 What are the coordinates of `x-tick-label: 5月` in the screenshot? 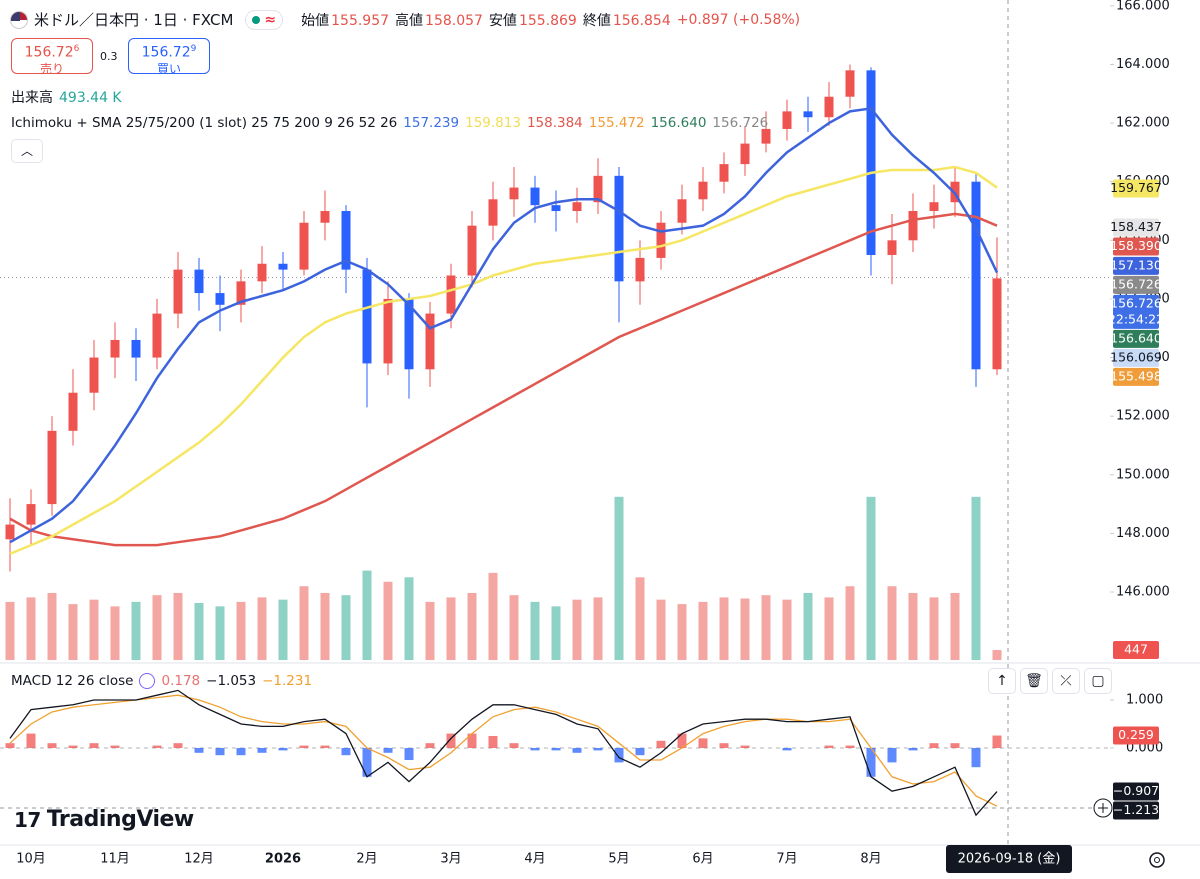 It's located at (618, 859).